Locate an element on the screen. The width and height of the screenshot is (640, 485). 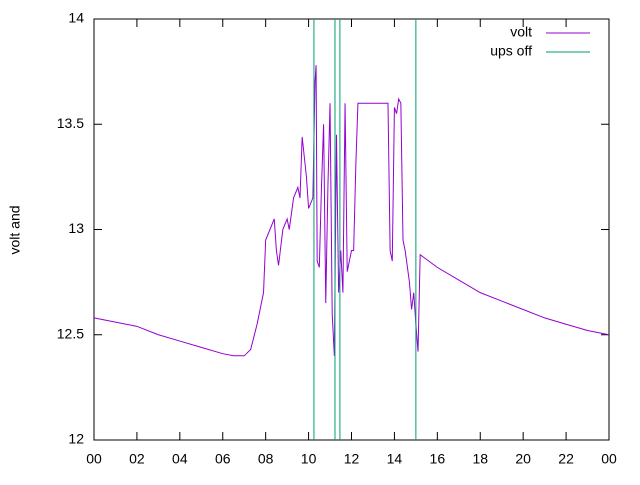
x-tick-label: 14 is located at coordinates (395, 459).